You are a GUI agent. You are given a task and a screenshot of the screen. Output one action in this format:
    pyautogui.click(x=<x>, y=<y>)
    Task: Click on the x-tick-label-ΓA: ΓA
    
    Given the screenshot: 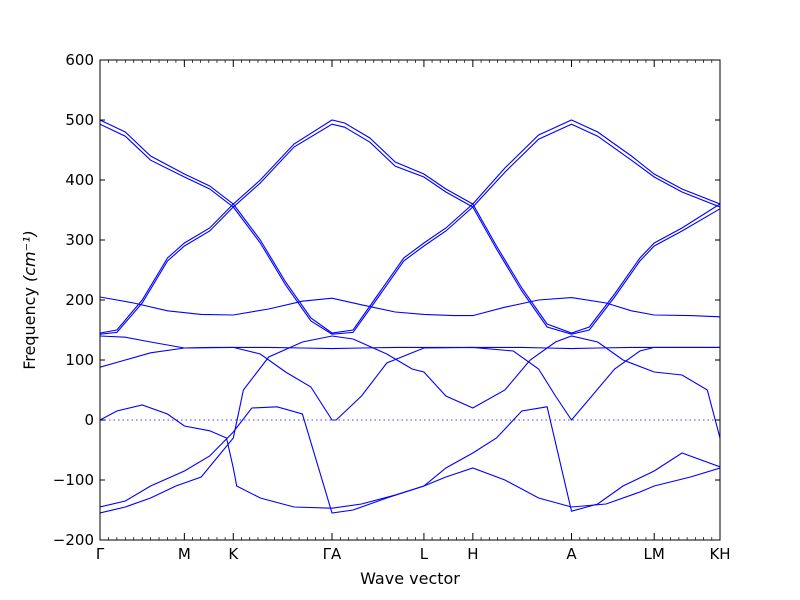 What is the action you would take?
    pyautogui.click(x=332, y=554)
    